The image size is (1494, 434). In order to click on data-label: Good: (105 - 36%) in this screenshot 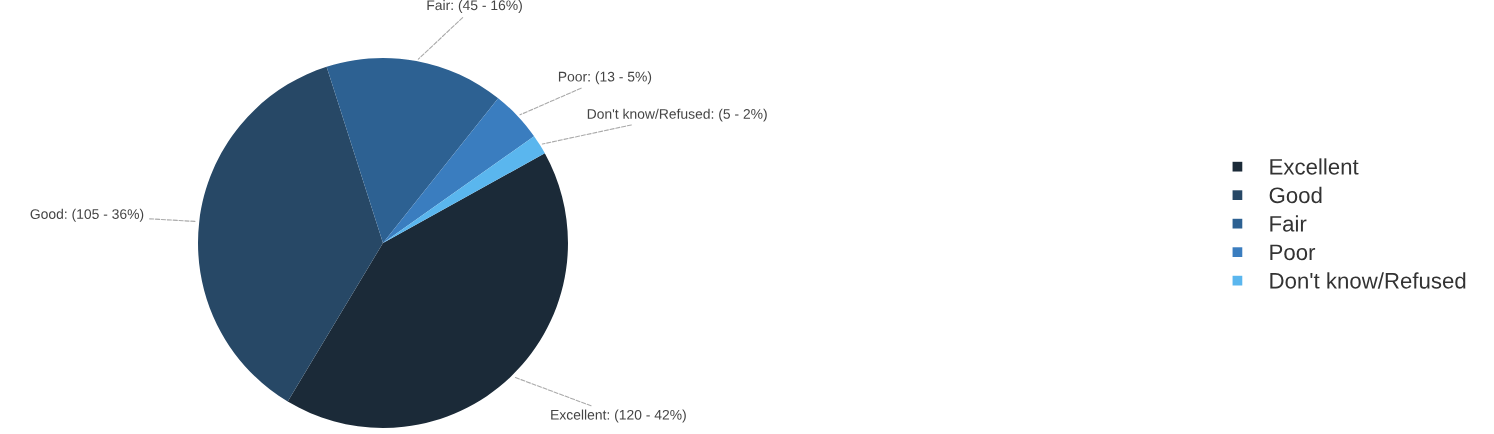, I will do `click(87, 215)`.